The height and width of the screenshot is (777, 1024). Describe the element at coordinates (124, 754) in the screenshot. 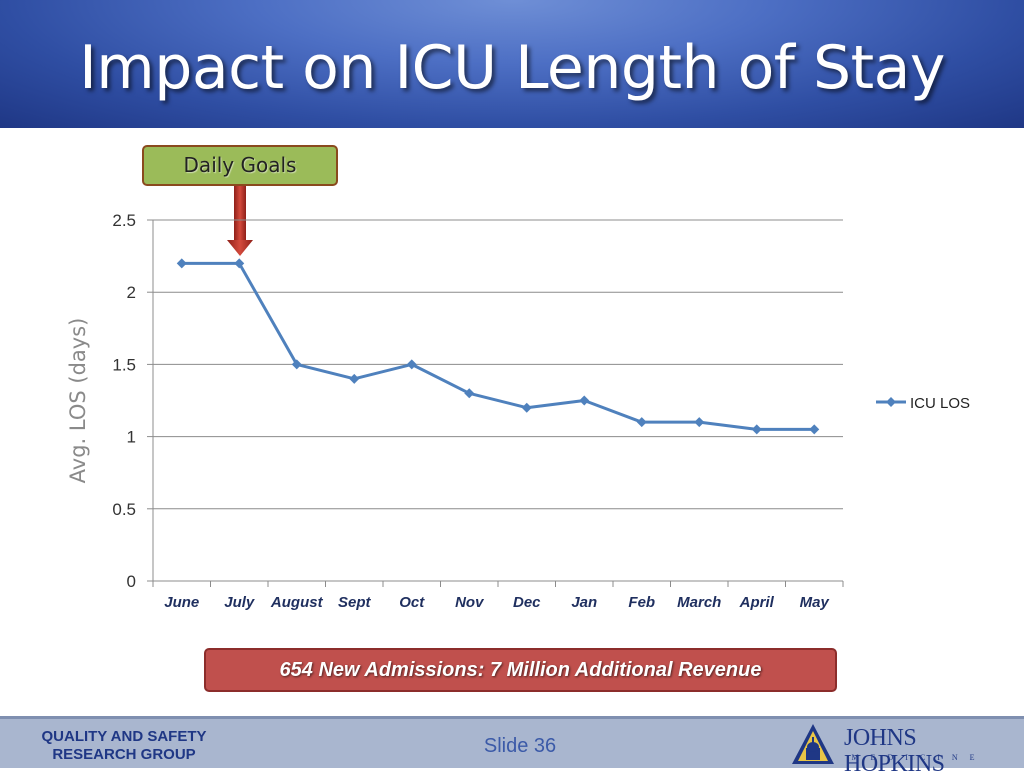

I see `org-name-line2: RESEARCH GROUP` at that location.